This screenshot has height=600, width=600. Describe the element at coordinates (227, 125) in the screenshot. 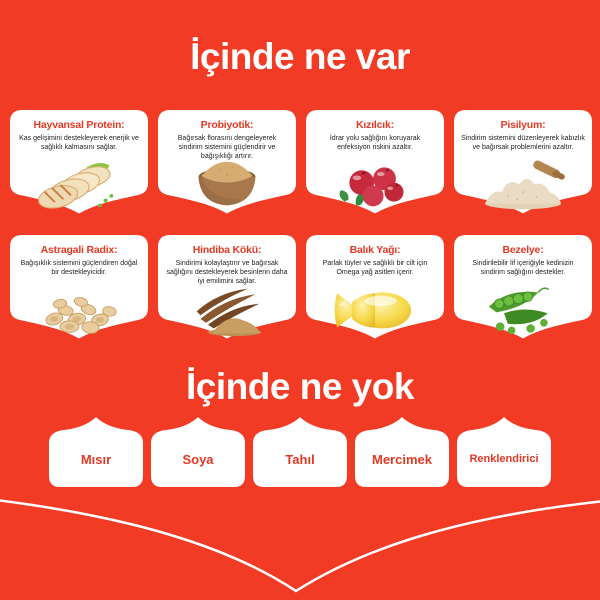

I see `card-title: Probiyotik:` at that location.